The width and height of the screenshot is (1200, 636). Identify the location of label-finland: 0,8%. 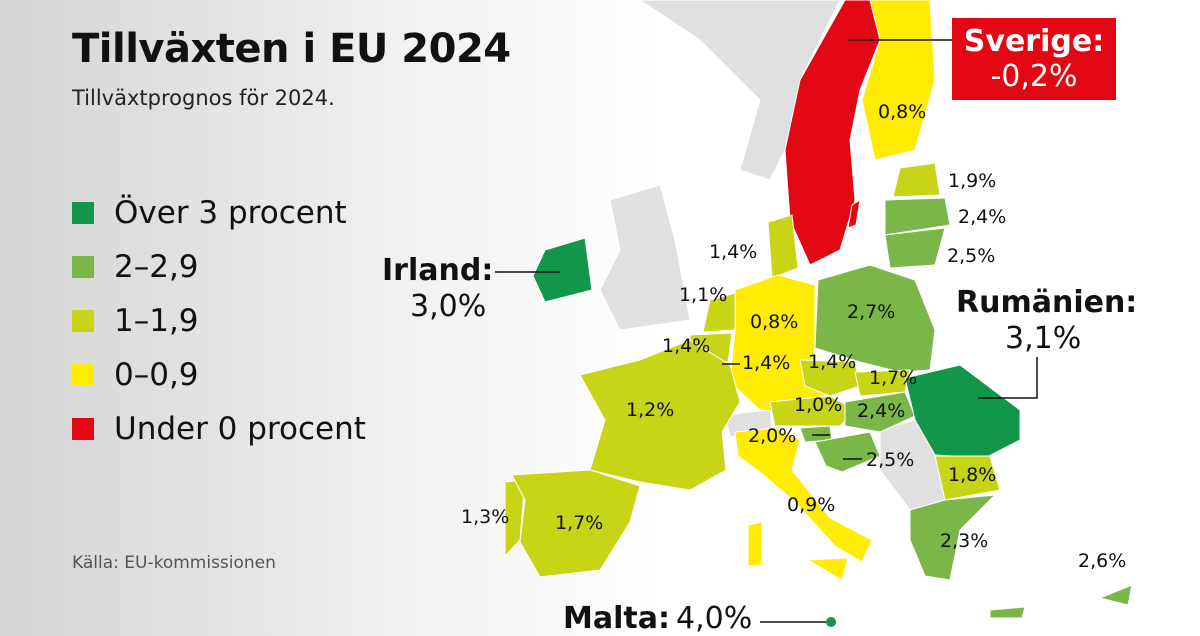
(902, 112).